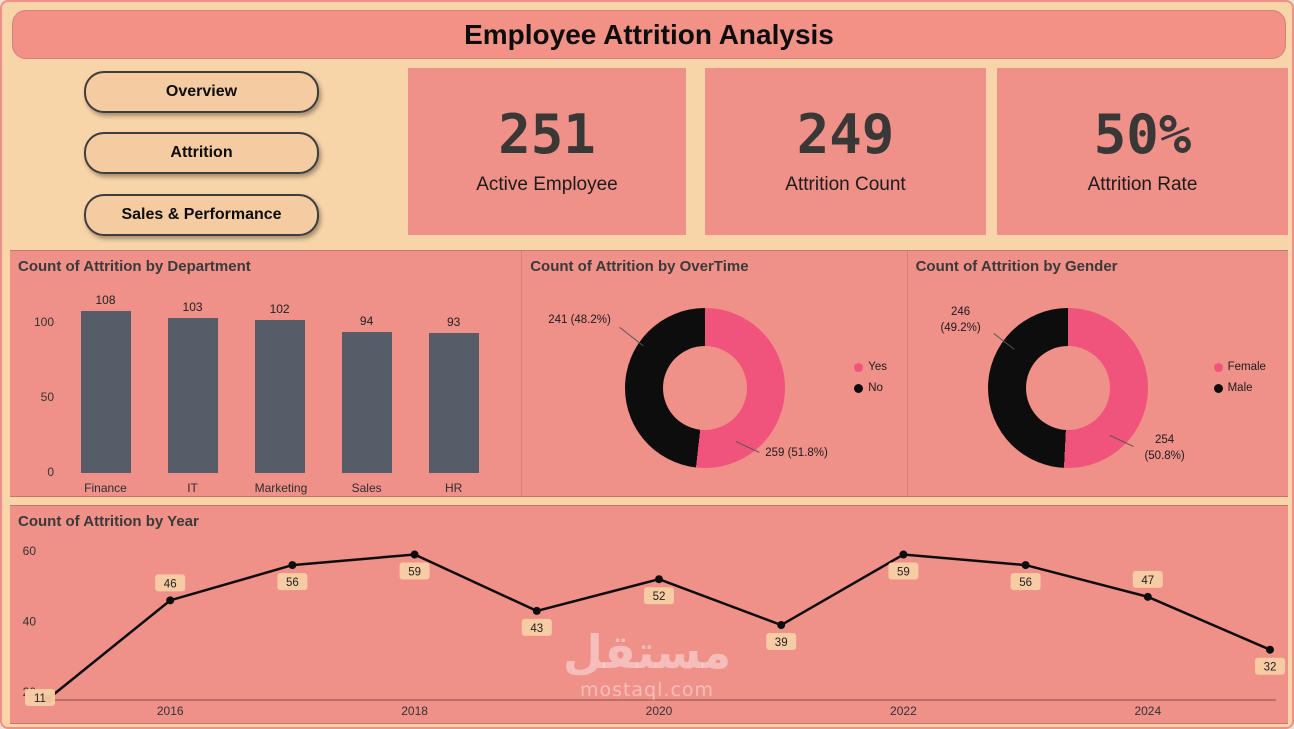 Image resolution: width=1294 pixels, height=729 pixels. I want to click on bar-category-label: Marketing, so click(281, 488).